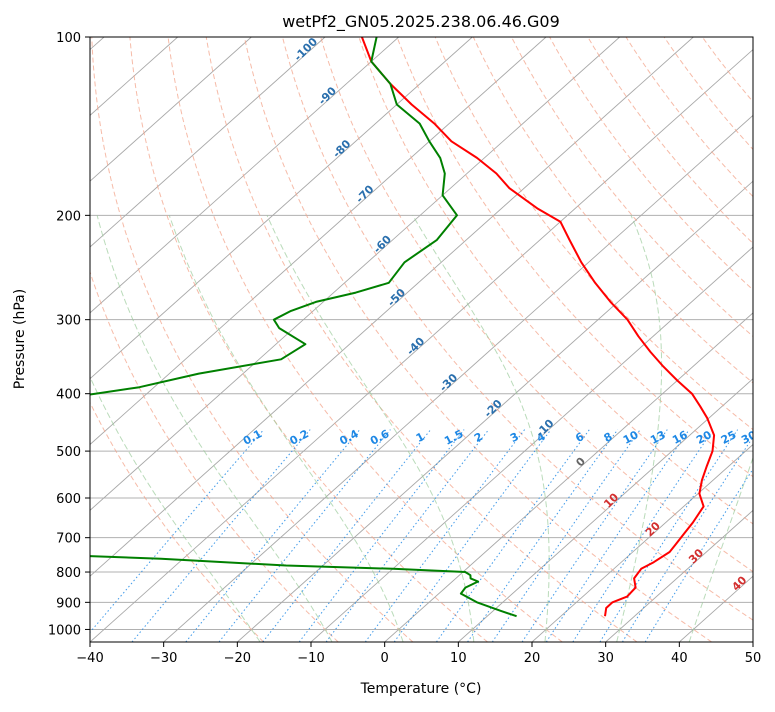 Image resolution: width=775 pixels, height=712 pixels. What do you see at coordinates (532, 658) in the screenshot?
I see `x-tick-label: 20` at bounding box center [532, 658].